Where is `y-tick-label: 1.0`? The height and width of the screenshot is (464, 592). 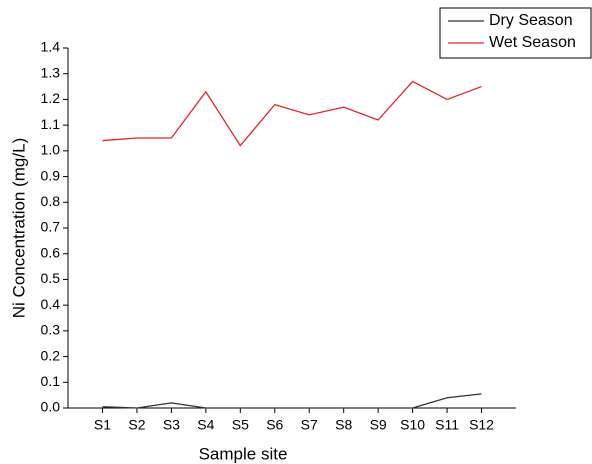
y-tick-label: 1.0 is located at coordinates (51, 150).